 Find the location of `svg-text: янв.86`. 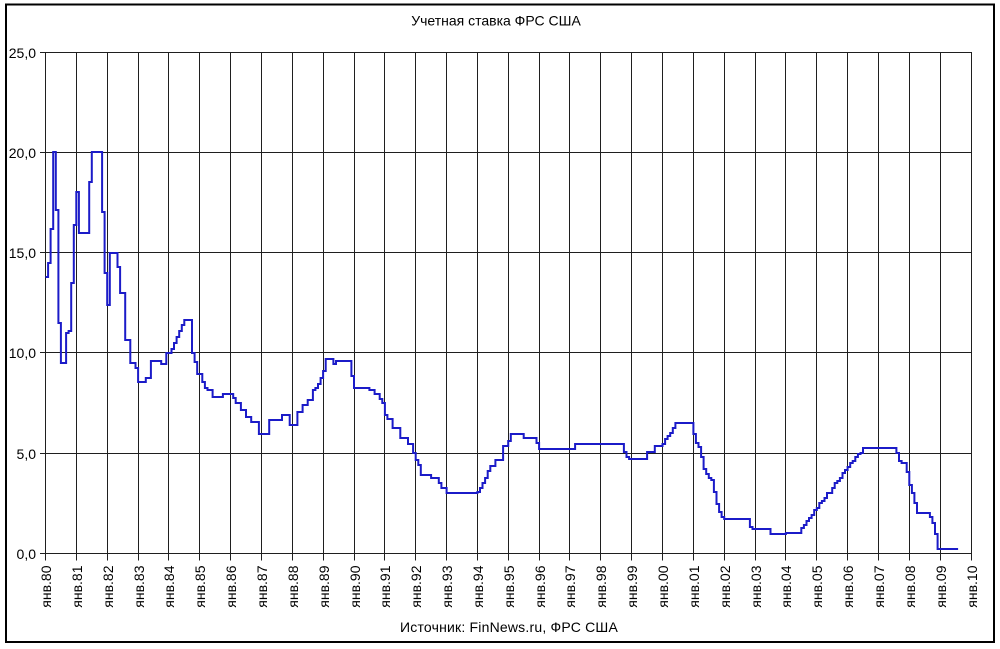

svg-text: янв.86 is located at coordinates (231, 586).